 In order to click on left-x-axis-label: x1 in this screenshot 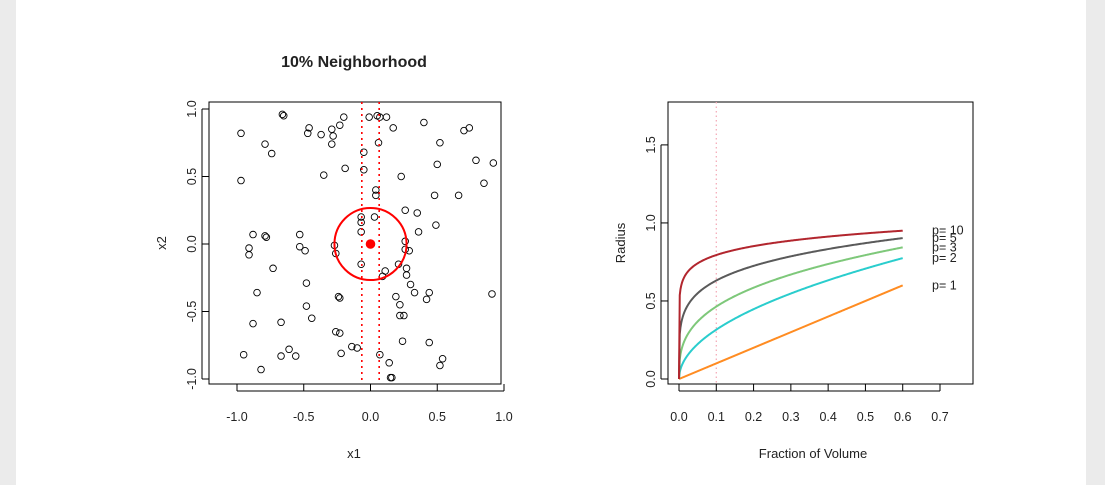, I will do `click(354, 453)`.